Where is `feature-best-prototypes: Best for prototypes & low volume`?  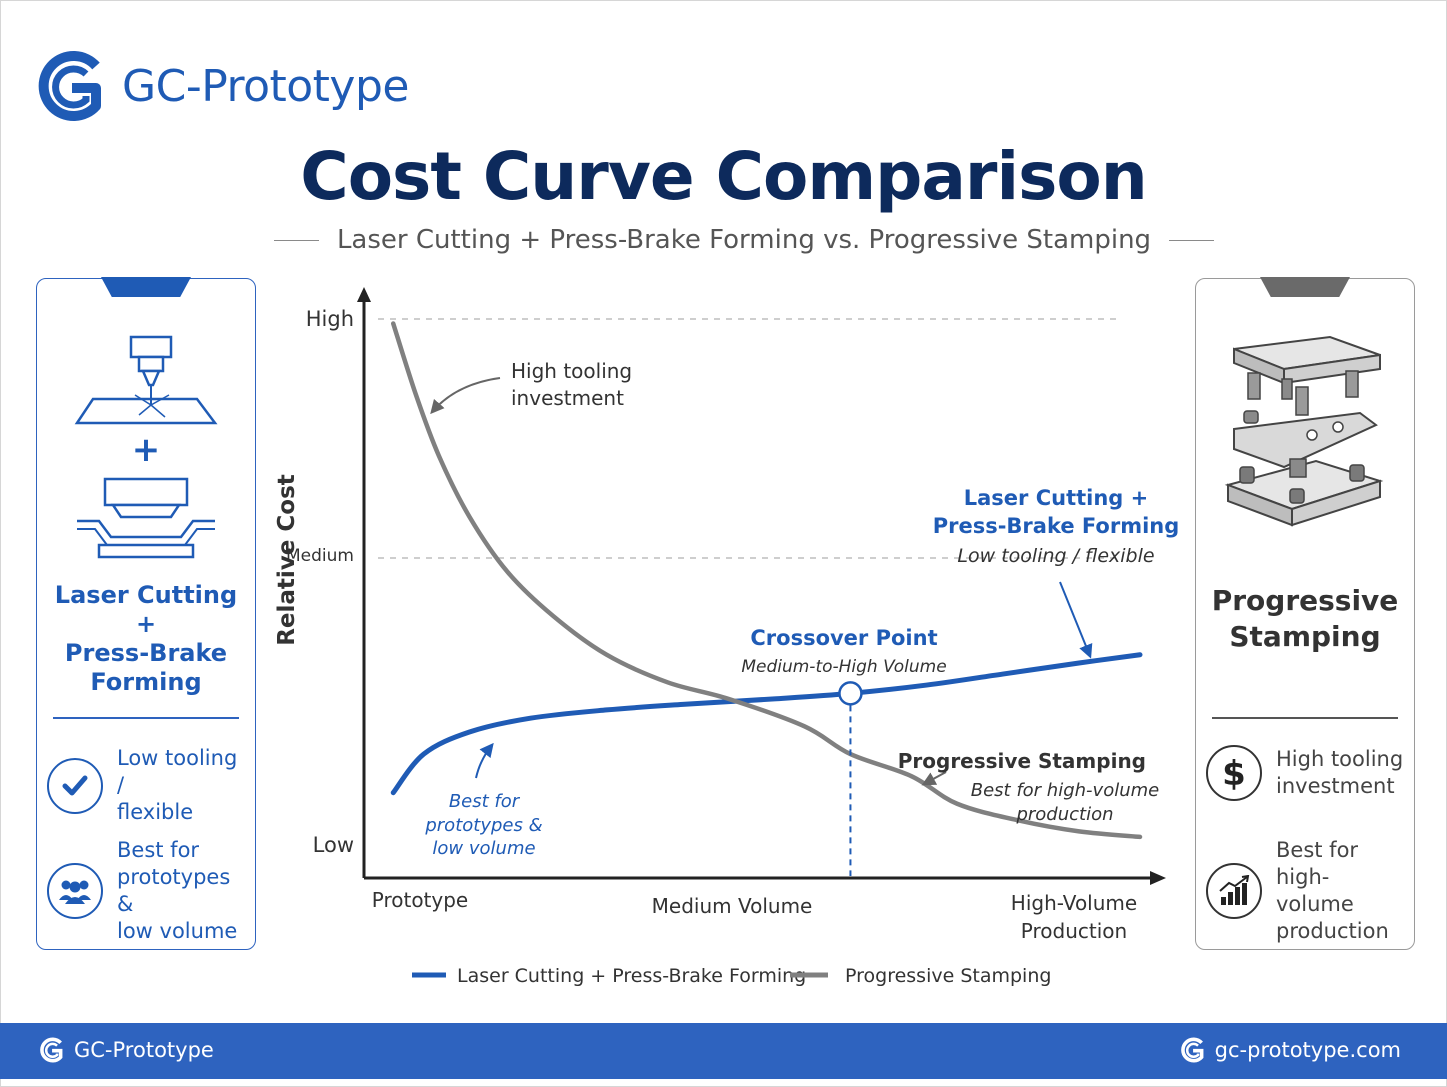 feature-best-prototypes: Best for prototypes & low volume is located at coordinates (147, 891).